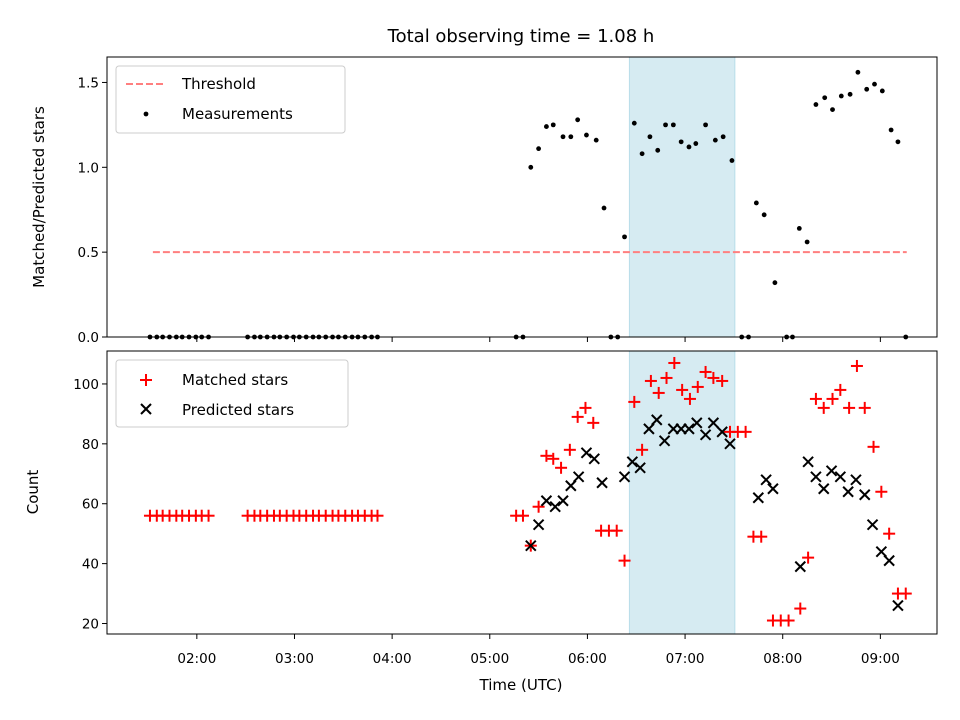 This screenshot has width=960, height=720. What do you see at coordinates (538, 659) in the screenshot?
I see `x-tick-labels: 02:00 03:00 04:00 05:00 06:00 07:00 08:00 09:00` at bounding box center [538, 659].